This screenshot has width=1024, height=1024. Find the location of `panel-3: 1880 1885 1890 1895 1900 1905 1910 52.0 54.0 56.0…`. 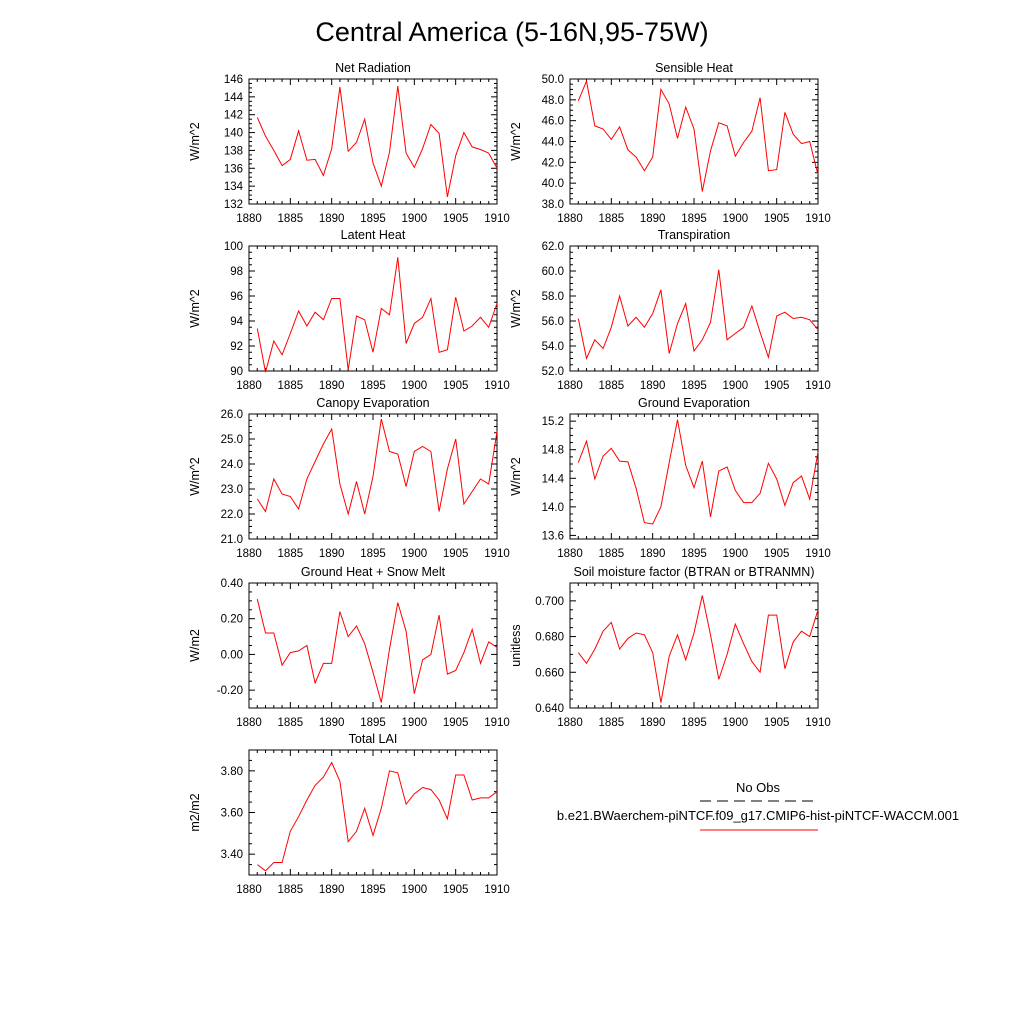

panel-3: 1880 1885 1890 1895 1900 1905 1910 52.0 54.0 56.0… is located at coordinates (670, 310).